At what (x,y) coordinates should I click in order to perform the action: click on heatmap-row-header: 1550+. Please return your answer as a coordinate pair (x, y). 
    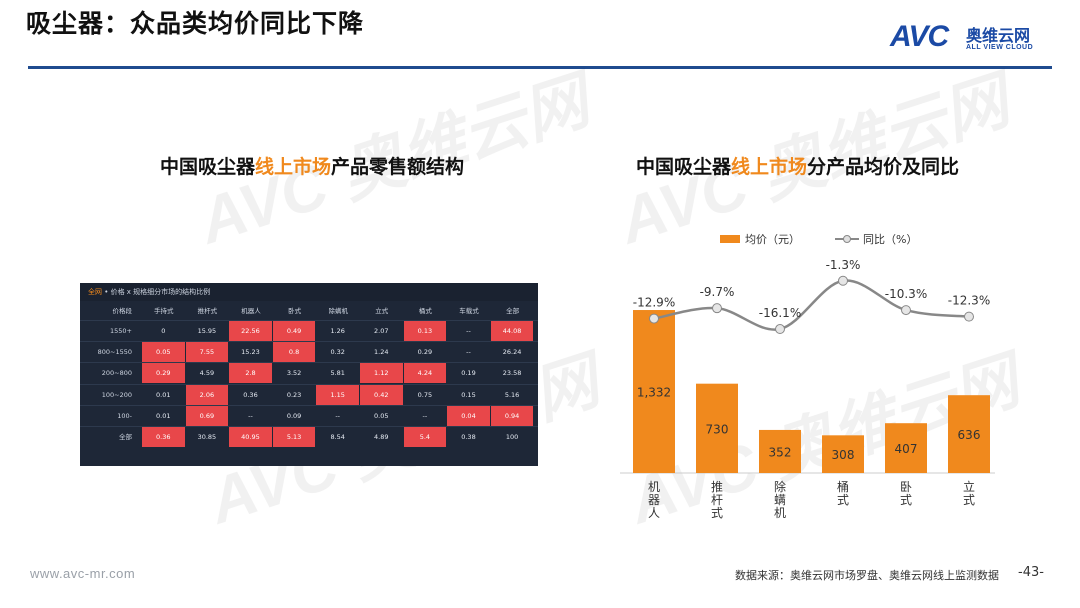
    Looking at the image, I should click on (121, 331).